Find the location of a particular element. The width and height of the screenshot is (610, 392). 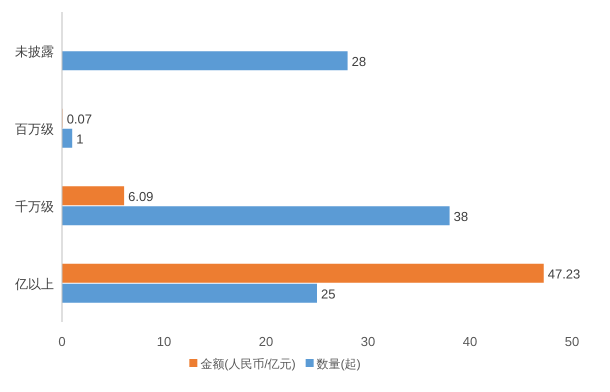

xtick: 20 is located at coordinates (266, 341).